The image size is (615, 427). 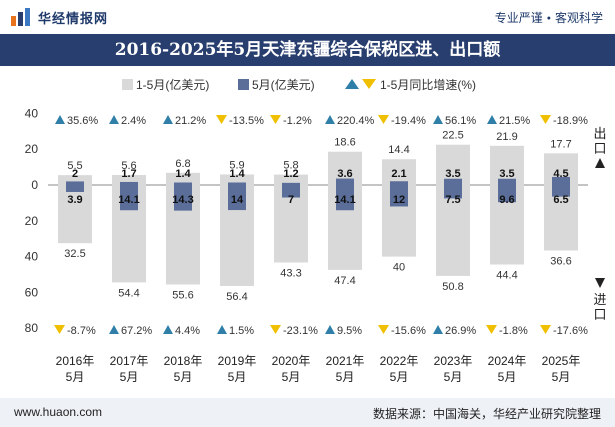 What do you see at coordinates (59, 17) in the screenshot?
I see `brand: 华经情报网` at bounding box center [59, 17].